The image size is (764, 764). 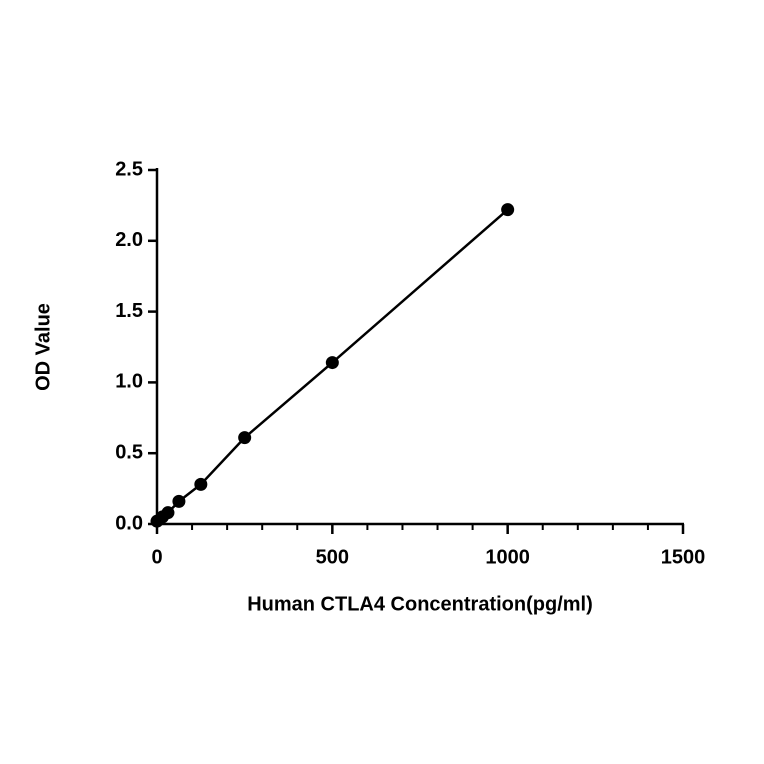 What do you see at coordinates (129, 240) in the screenshot?
I see `y-tick-label: 2.0` at bounding box center [129, 240].